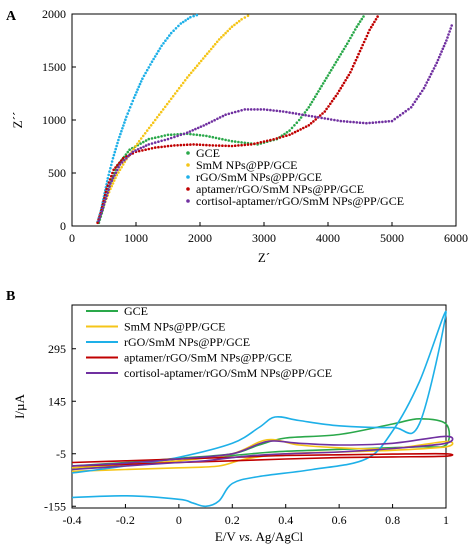 This screenshot has width=475, height=550. Describe the element at coordinates (19, 405) in the screenshot. I see `panel-b-y-axis-label: I/µA` at that location.